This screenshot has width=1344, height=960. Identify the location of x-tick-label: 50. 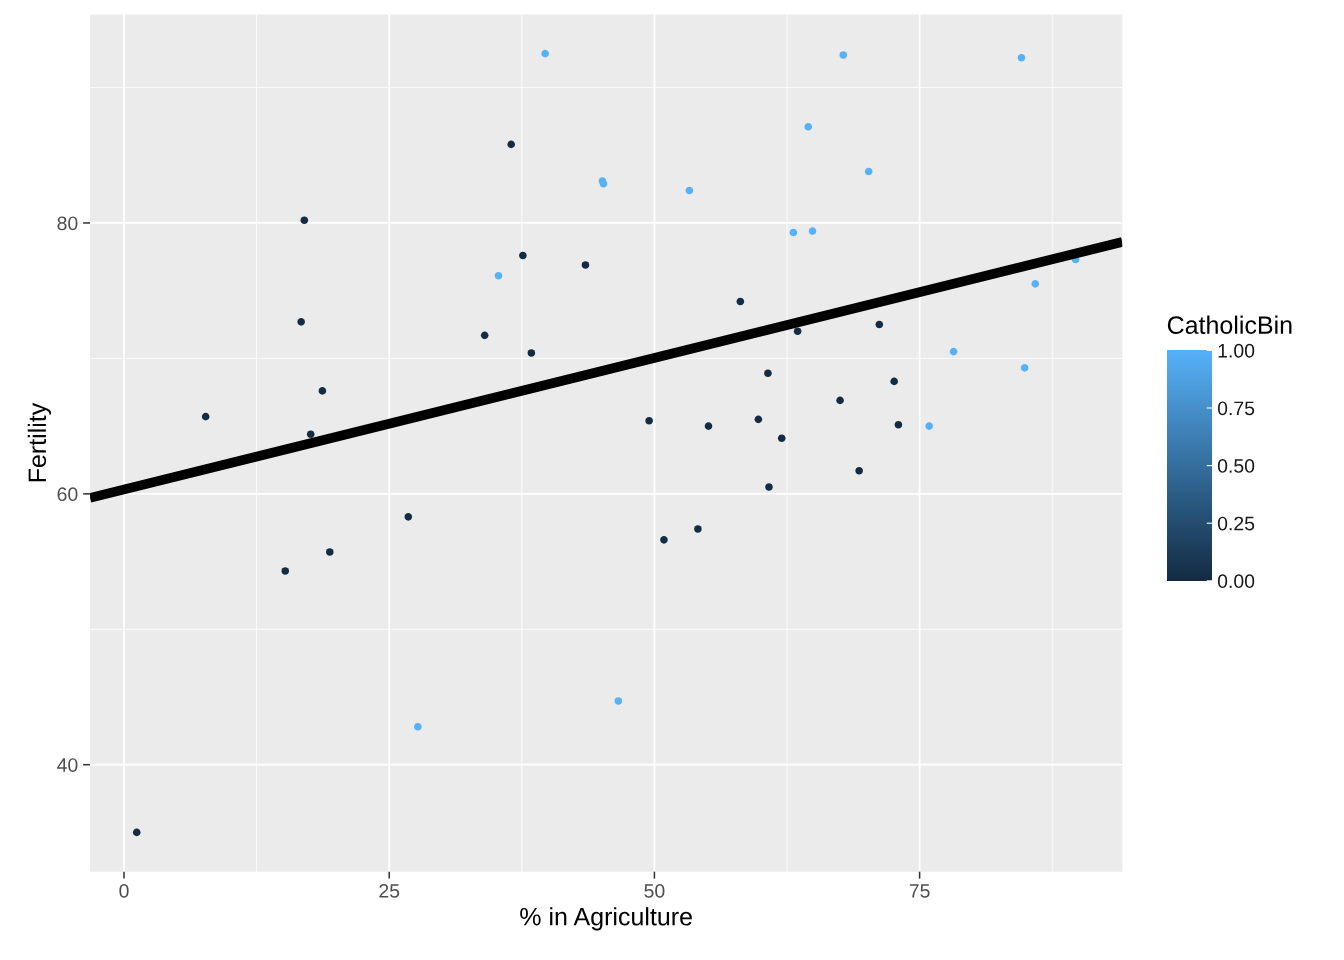
(654, 891).